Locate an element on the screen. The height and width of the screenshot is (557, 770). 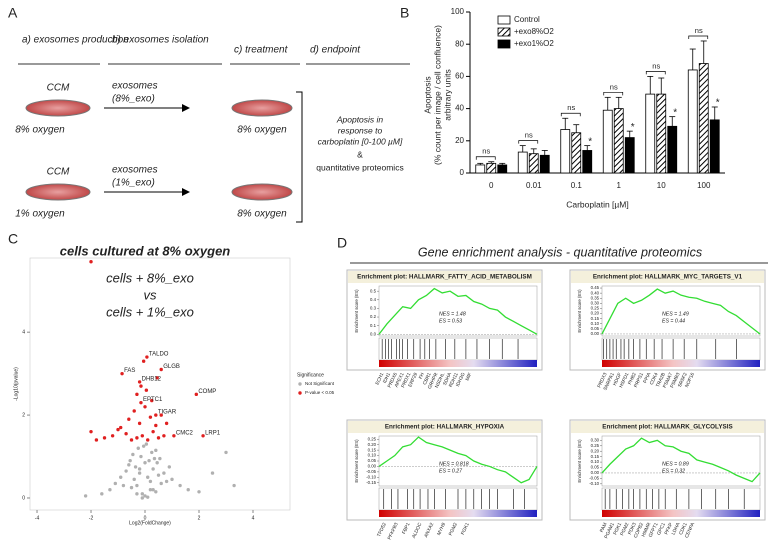
gene-label: PAM is located at coordinates (604, 528).